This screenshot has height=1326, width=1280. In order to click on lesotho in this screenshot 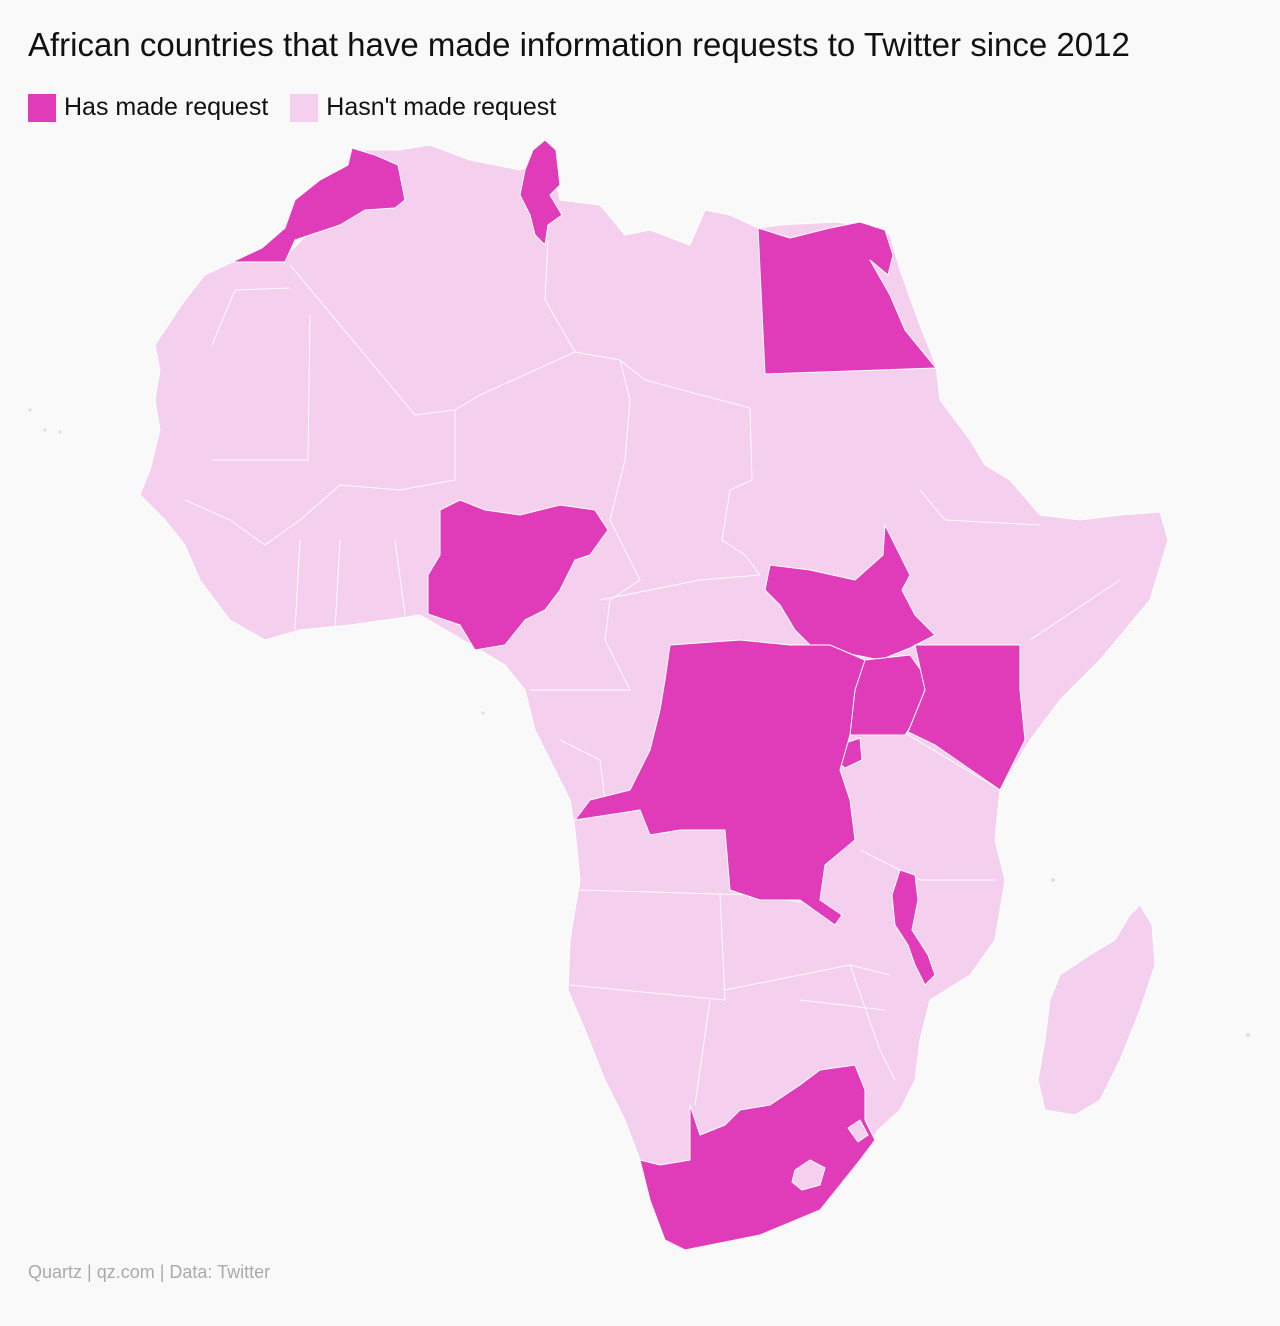, I will do `click(808, 1175)`.